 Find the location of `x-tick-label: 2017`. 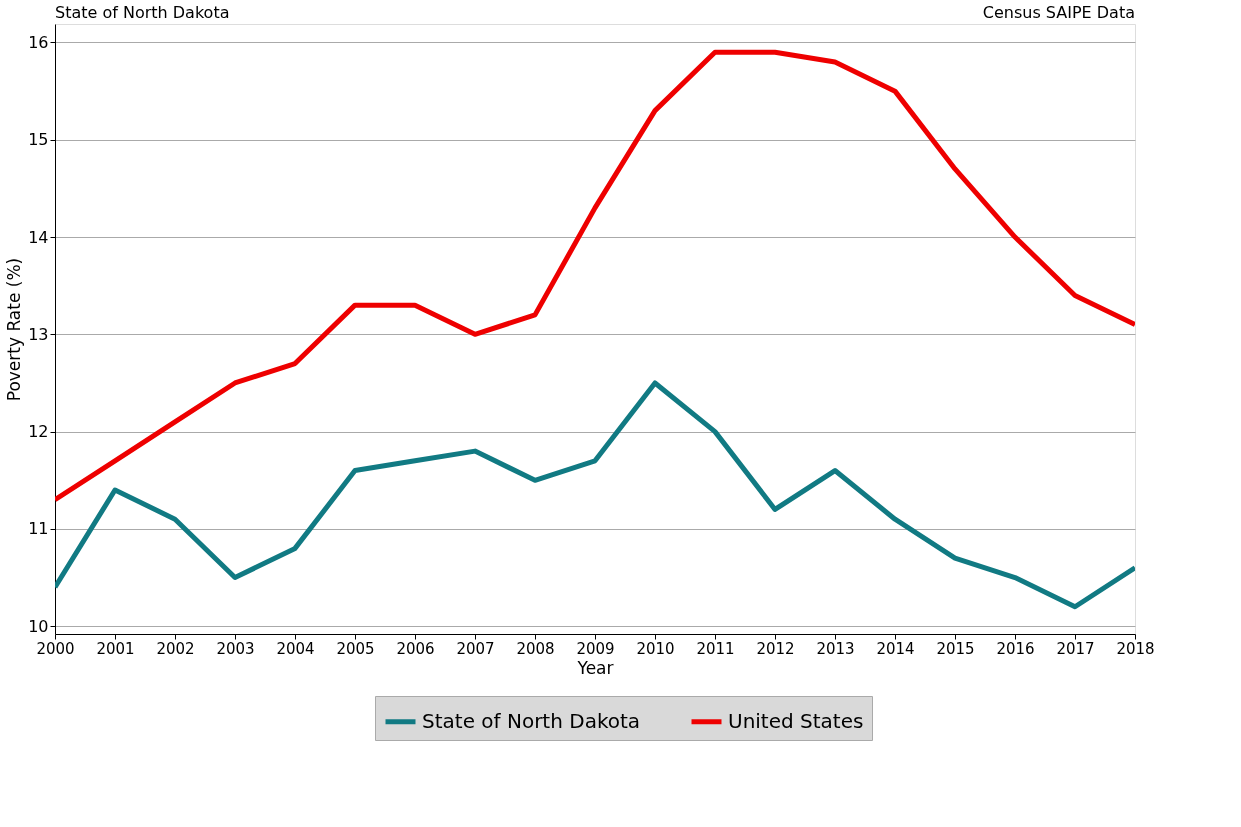

x-tick-label: 2017 is located at coordinates (1075, 648).